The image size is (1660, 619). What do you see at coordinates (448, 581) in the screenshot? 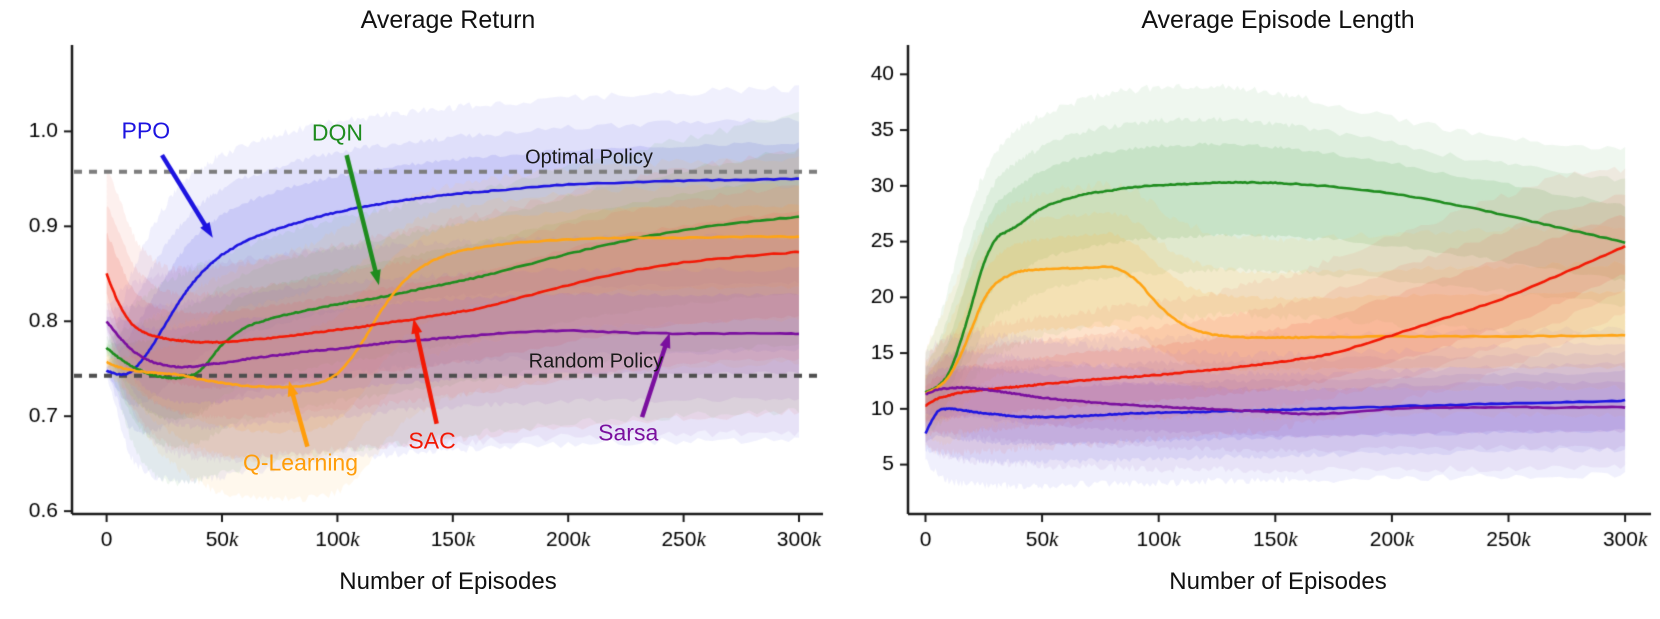
I see `x-axis-label-left: Number of Episodes` at bounding box center [448, 581].